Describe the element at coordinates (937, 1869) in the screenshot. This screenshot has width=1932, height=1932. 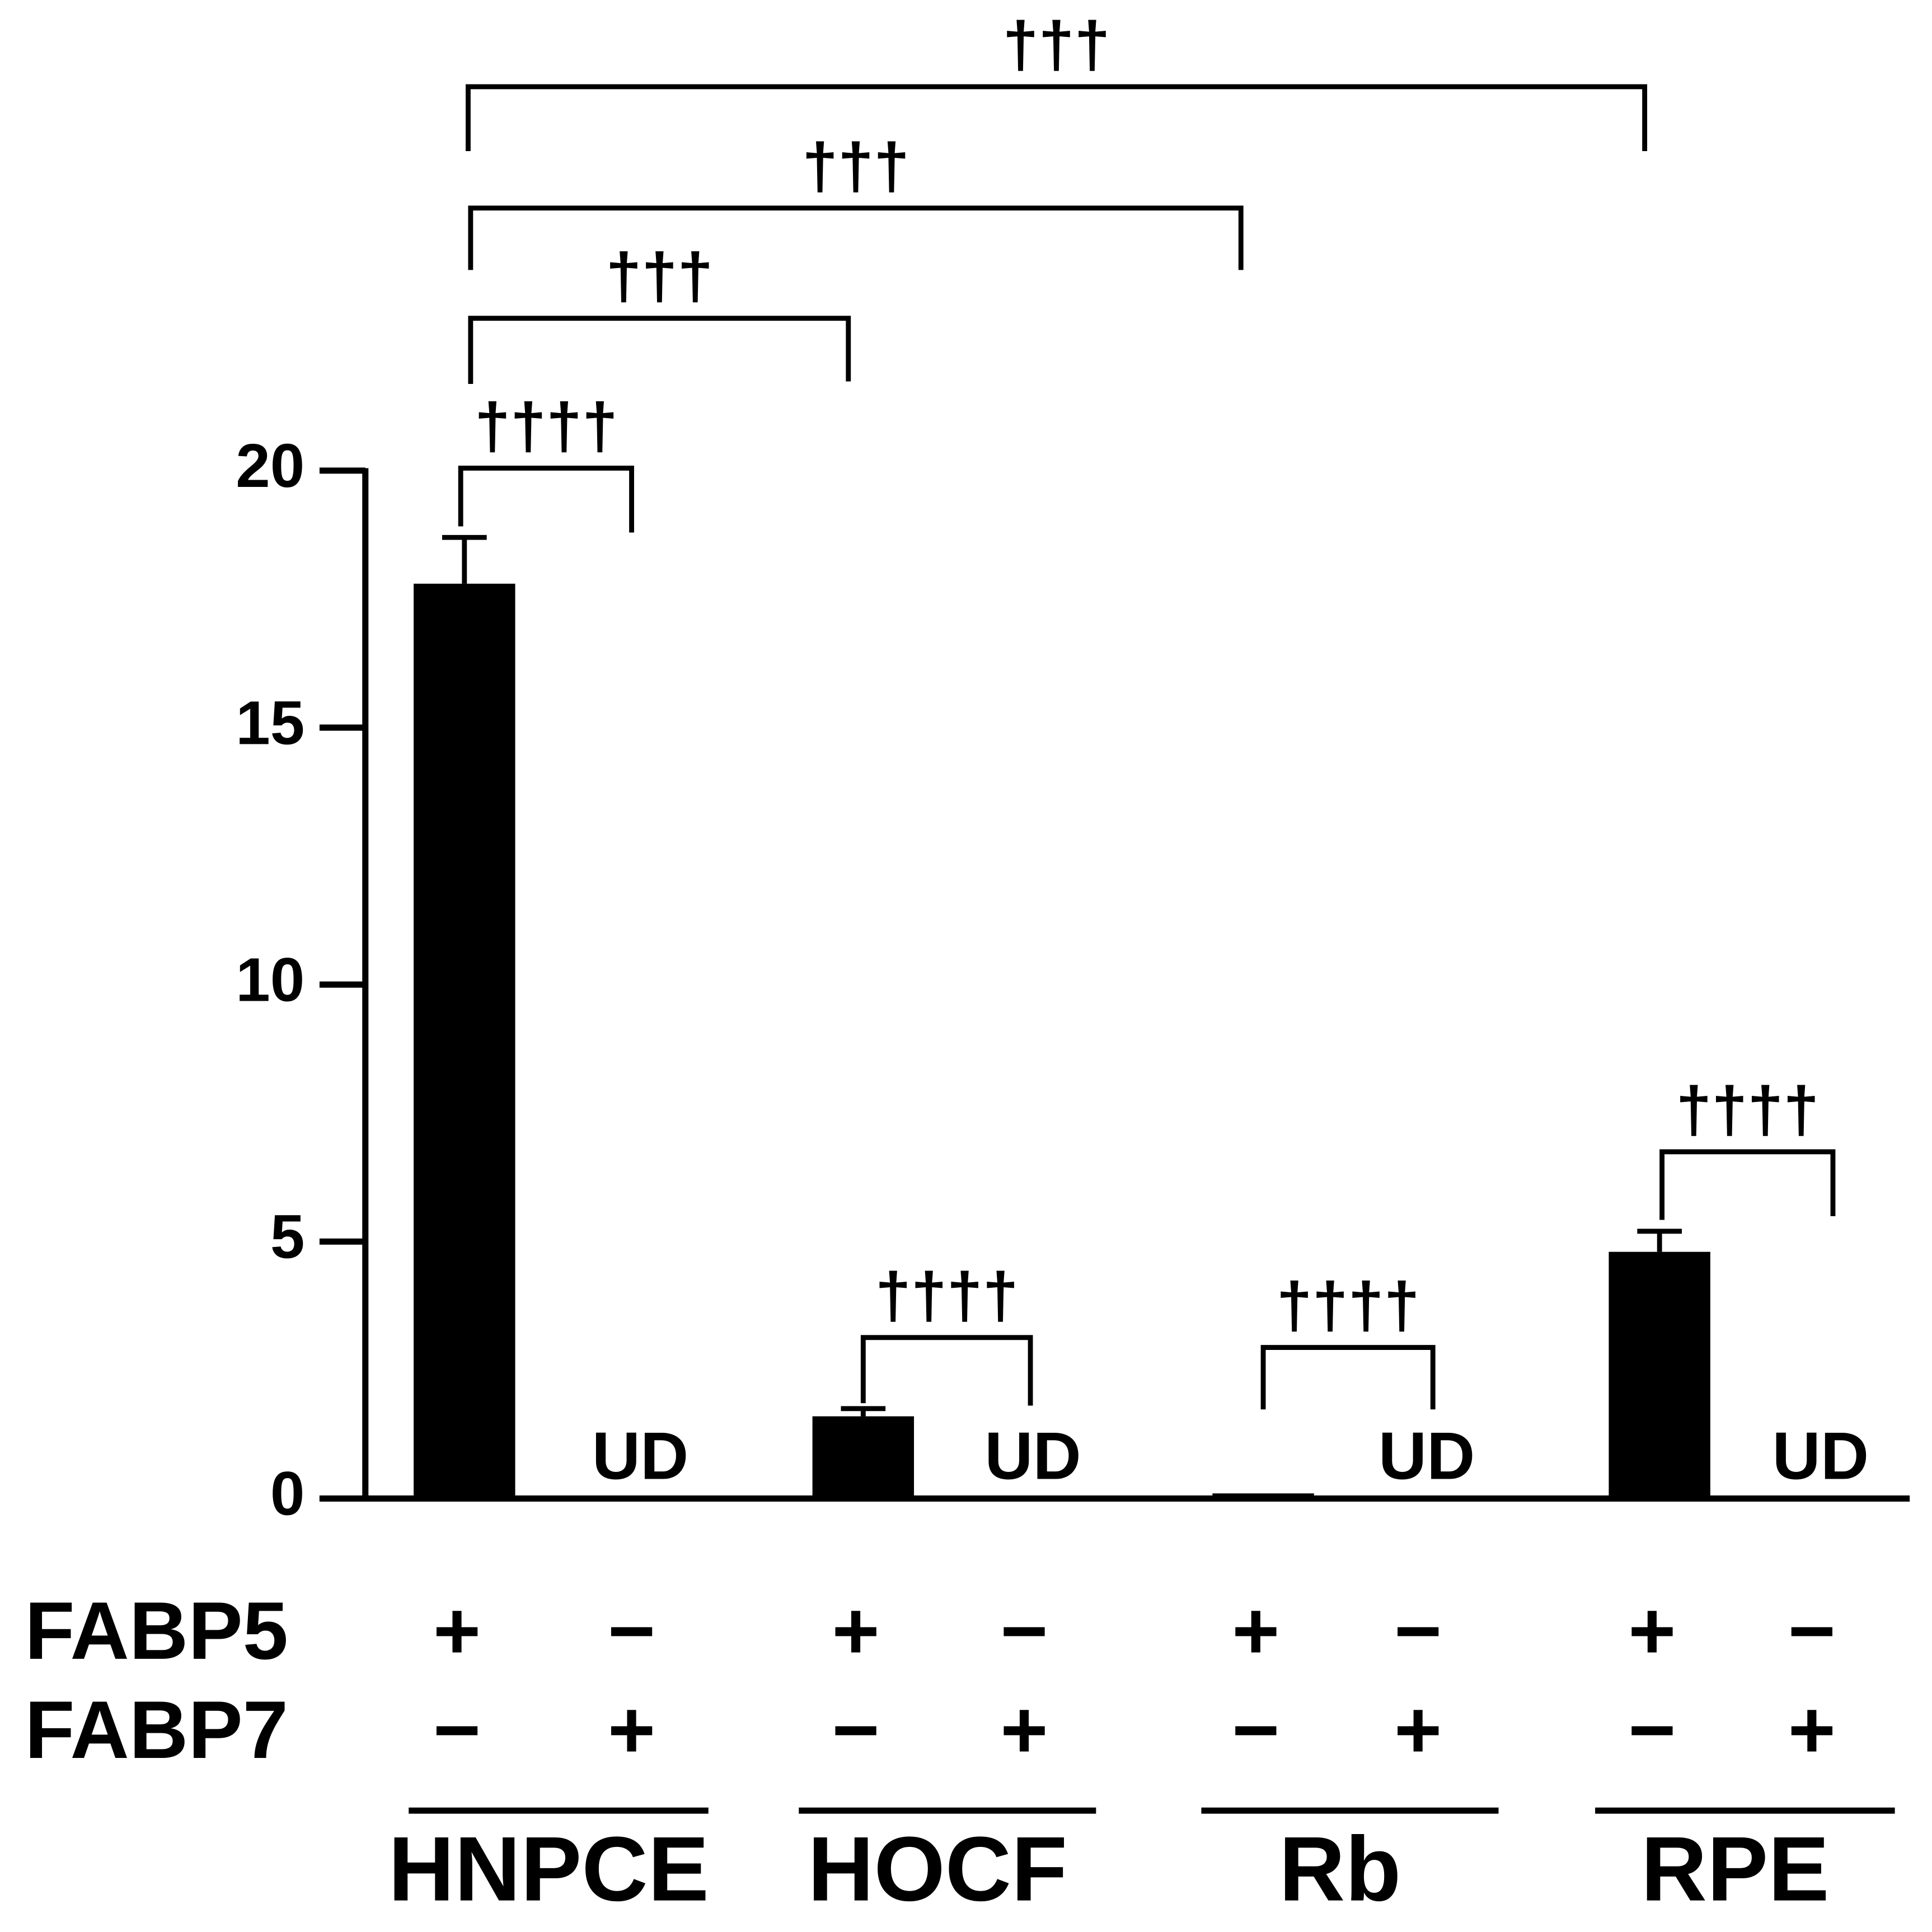
I see `group-label: HOCF` at that location.